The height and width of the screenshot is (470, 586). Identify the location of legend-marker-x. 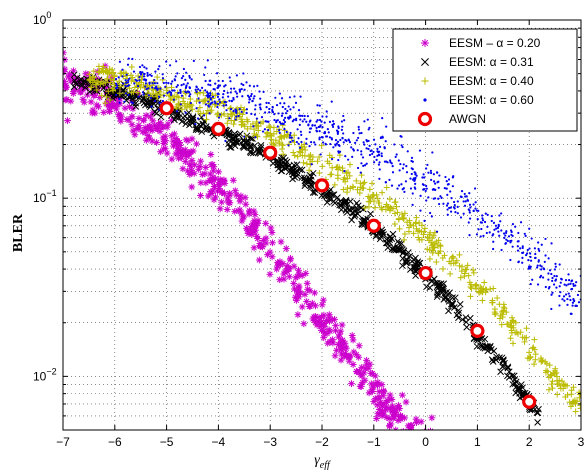
(425, 62).